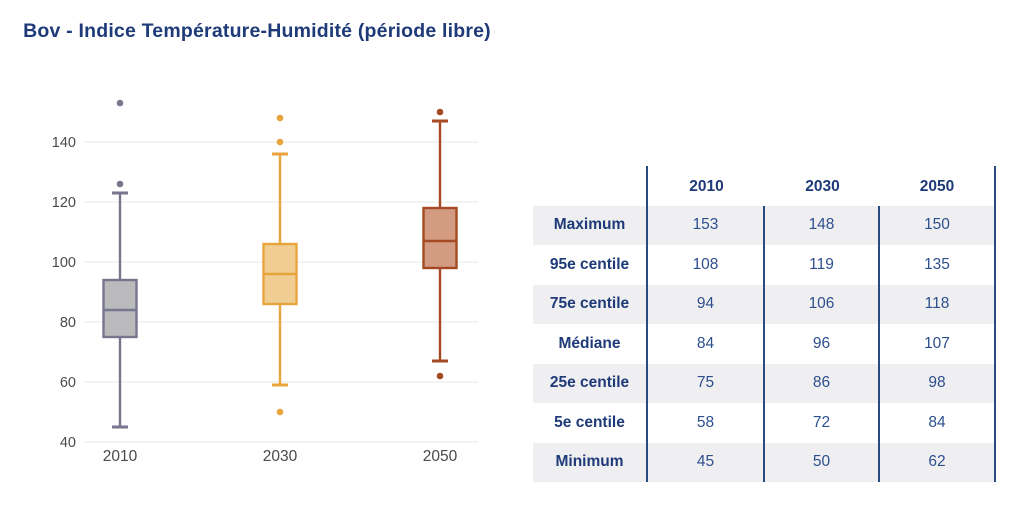 The height and width of the screenshot is (519, 1024). I want to click on table-cell: 107, so click(938, 344).